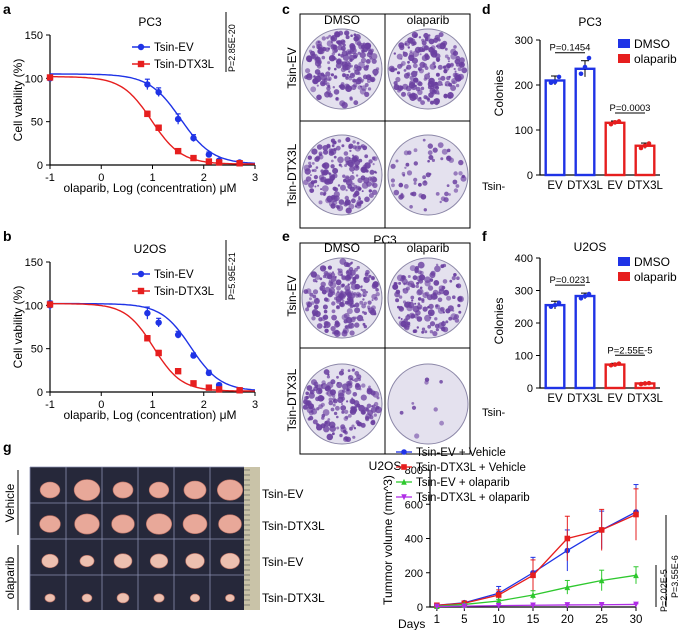  I want to click on axis-lines, so click(152, 327).